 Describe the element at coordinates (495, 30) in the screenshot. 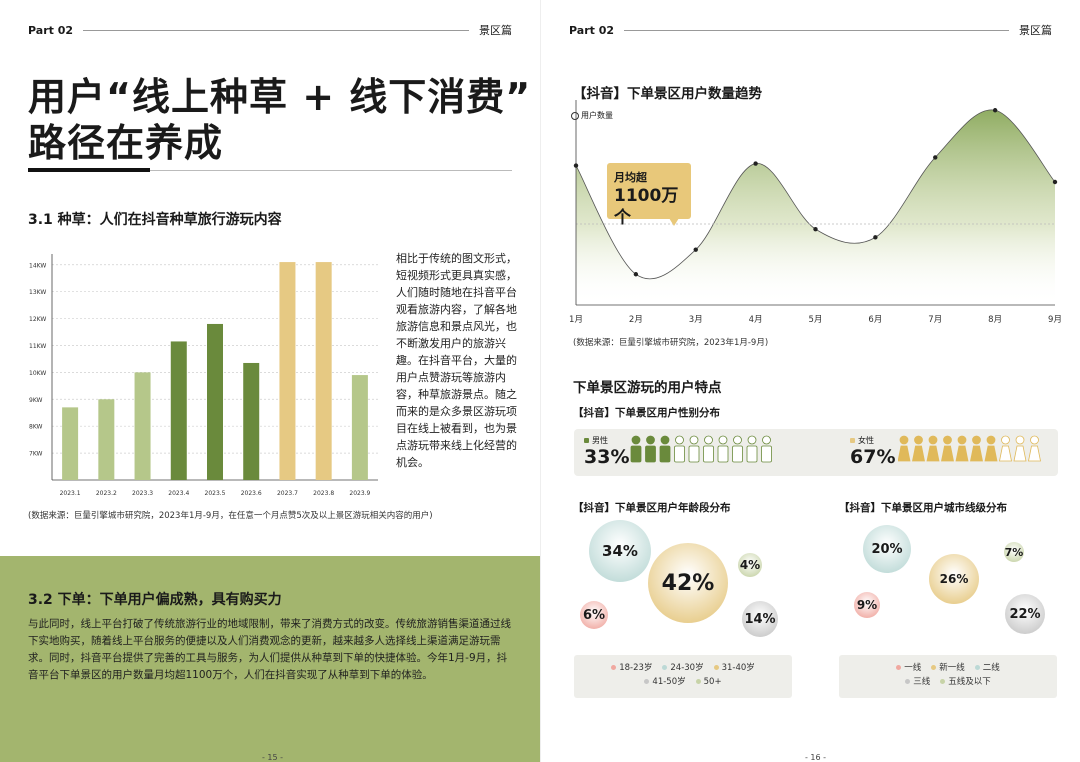

I see `section-label: 景区篇` at that location.